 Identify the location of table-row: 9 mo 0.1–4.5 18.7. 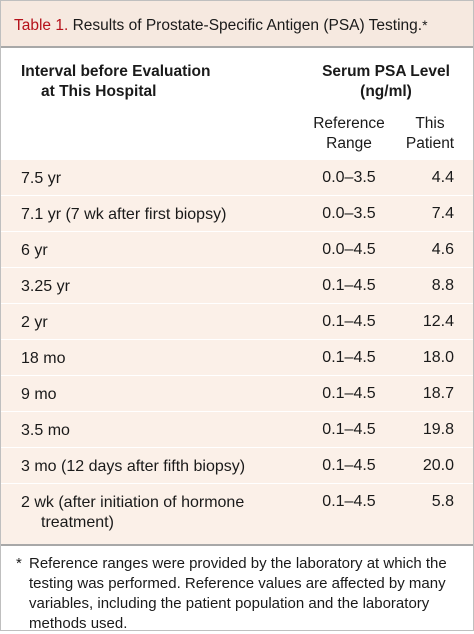
(237, 393).